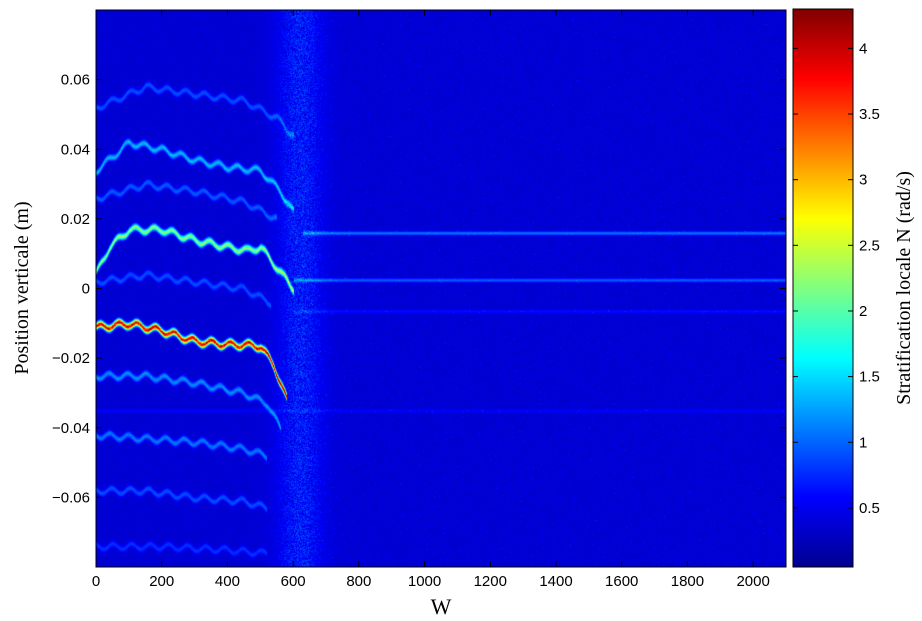 The width and height of the screenshot is (922, 621). I want to click on x-tick-label: 1200, so click(490, 581).